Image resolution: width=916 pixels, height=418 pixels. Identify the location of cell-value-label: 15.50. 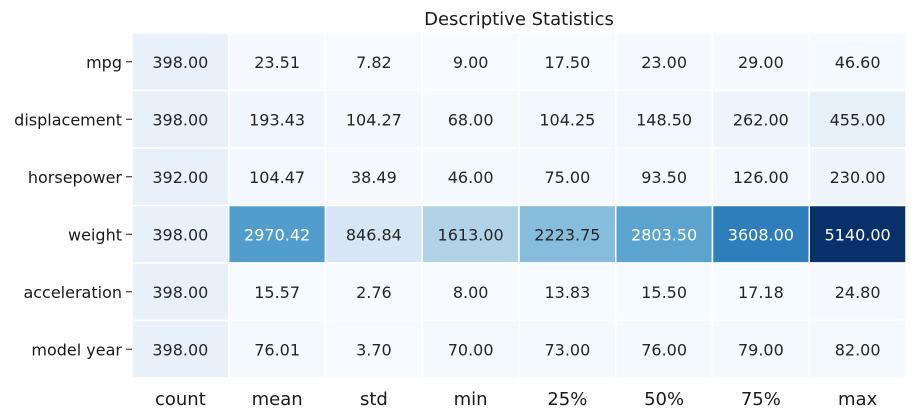
(664, 292).